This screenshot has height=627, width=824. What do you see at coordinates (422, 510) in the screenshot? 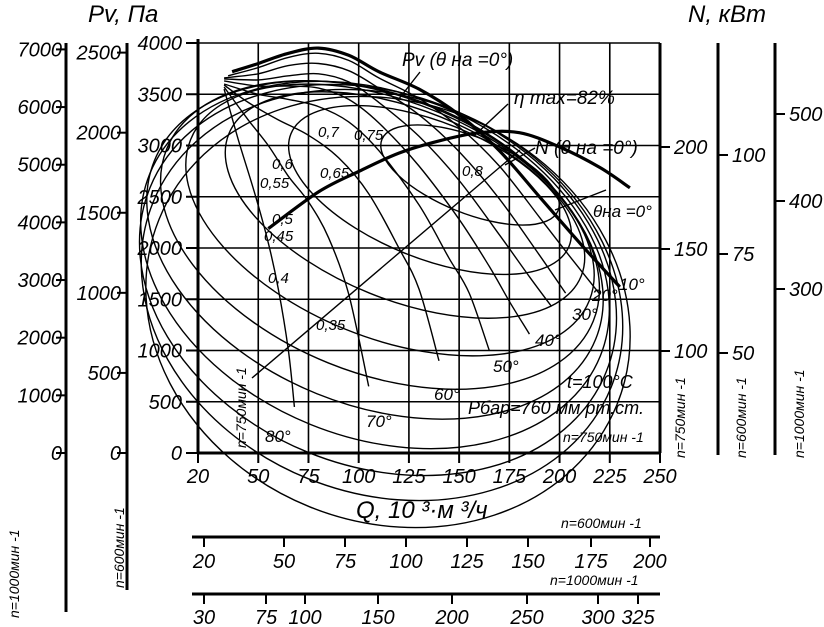
I see `x-axis-title: Q, 10 ³·м ³/ч` at bounding box center [422, 510].